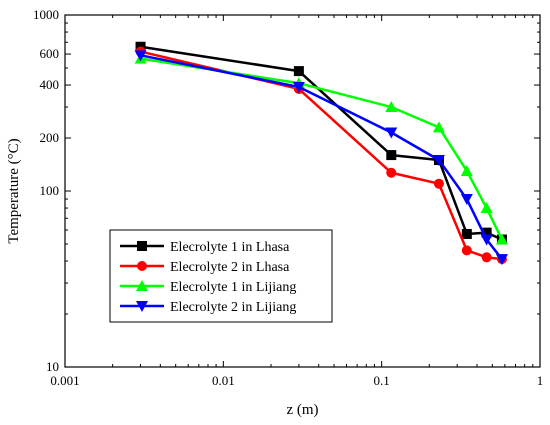  I want to click on y-tick-label: 400, so click(50, 84).